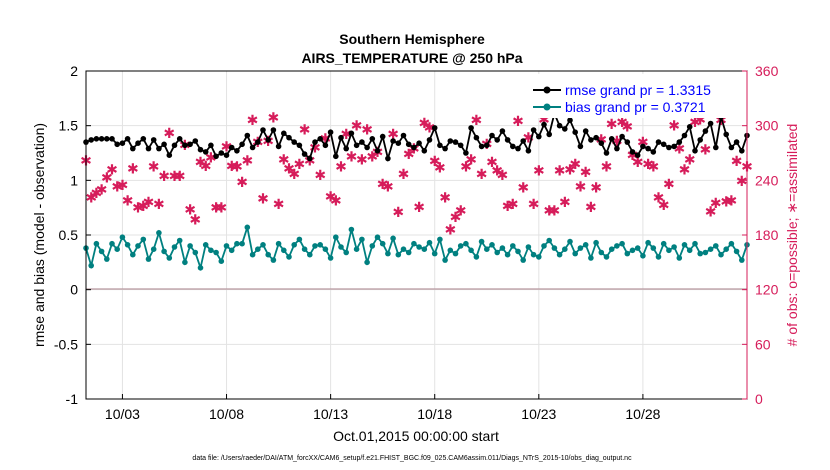 The height and width of the screenshot is (470, 830). I want to click on y-tick-label: 0.5, so click(69, 235).